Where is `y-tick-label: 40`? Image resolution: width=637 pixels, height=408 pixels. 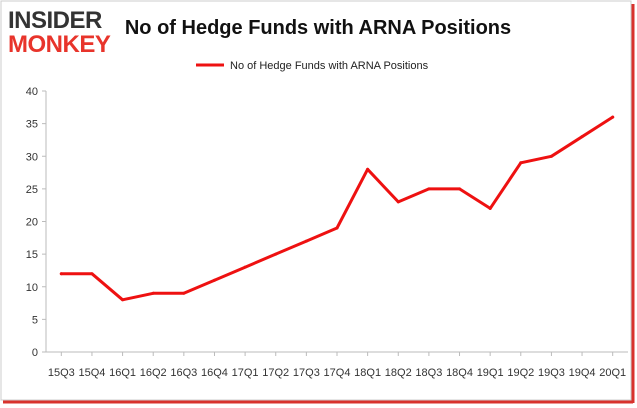
y-tick-label: 40 is located at coordinates (32, 92).